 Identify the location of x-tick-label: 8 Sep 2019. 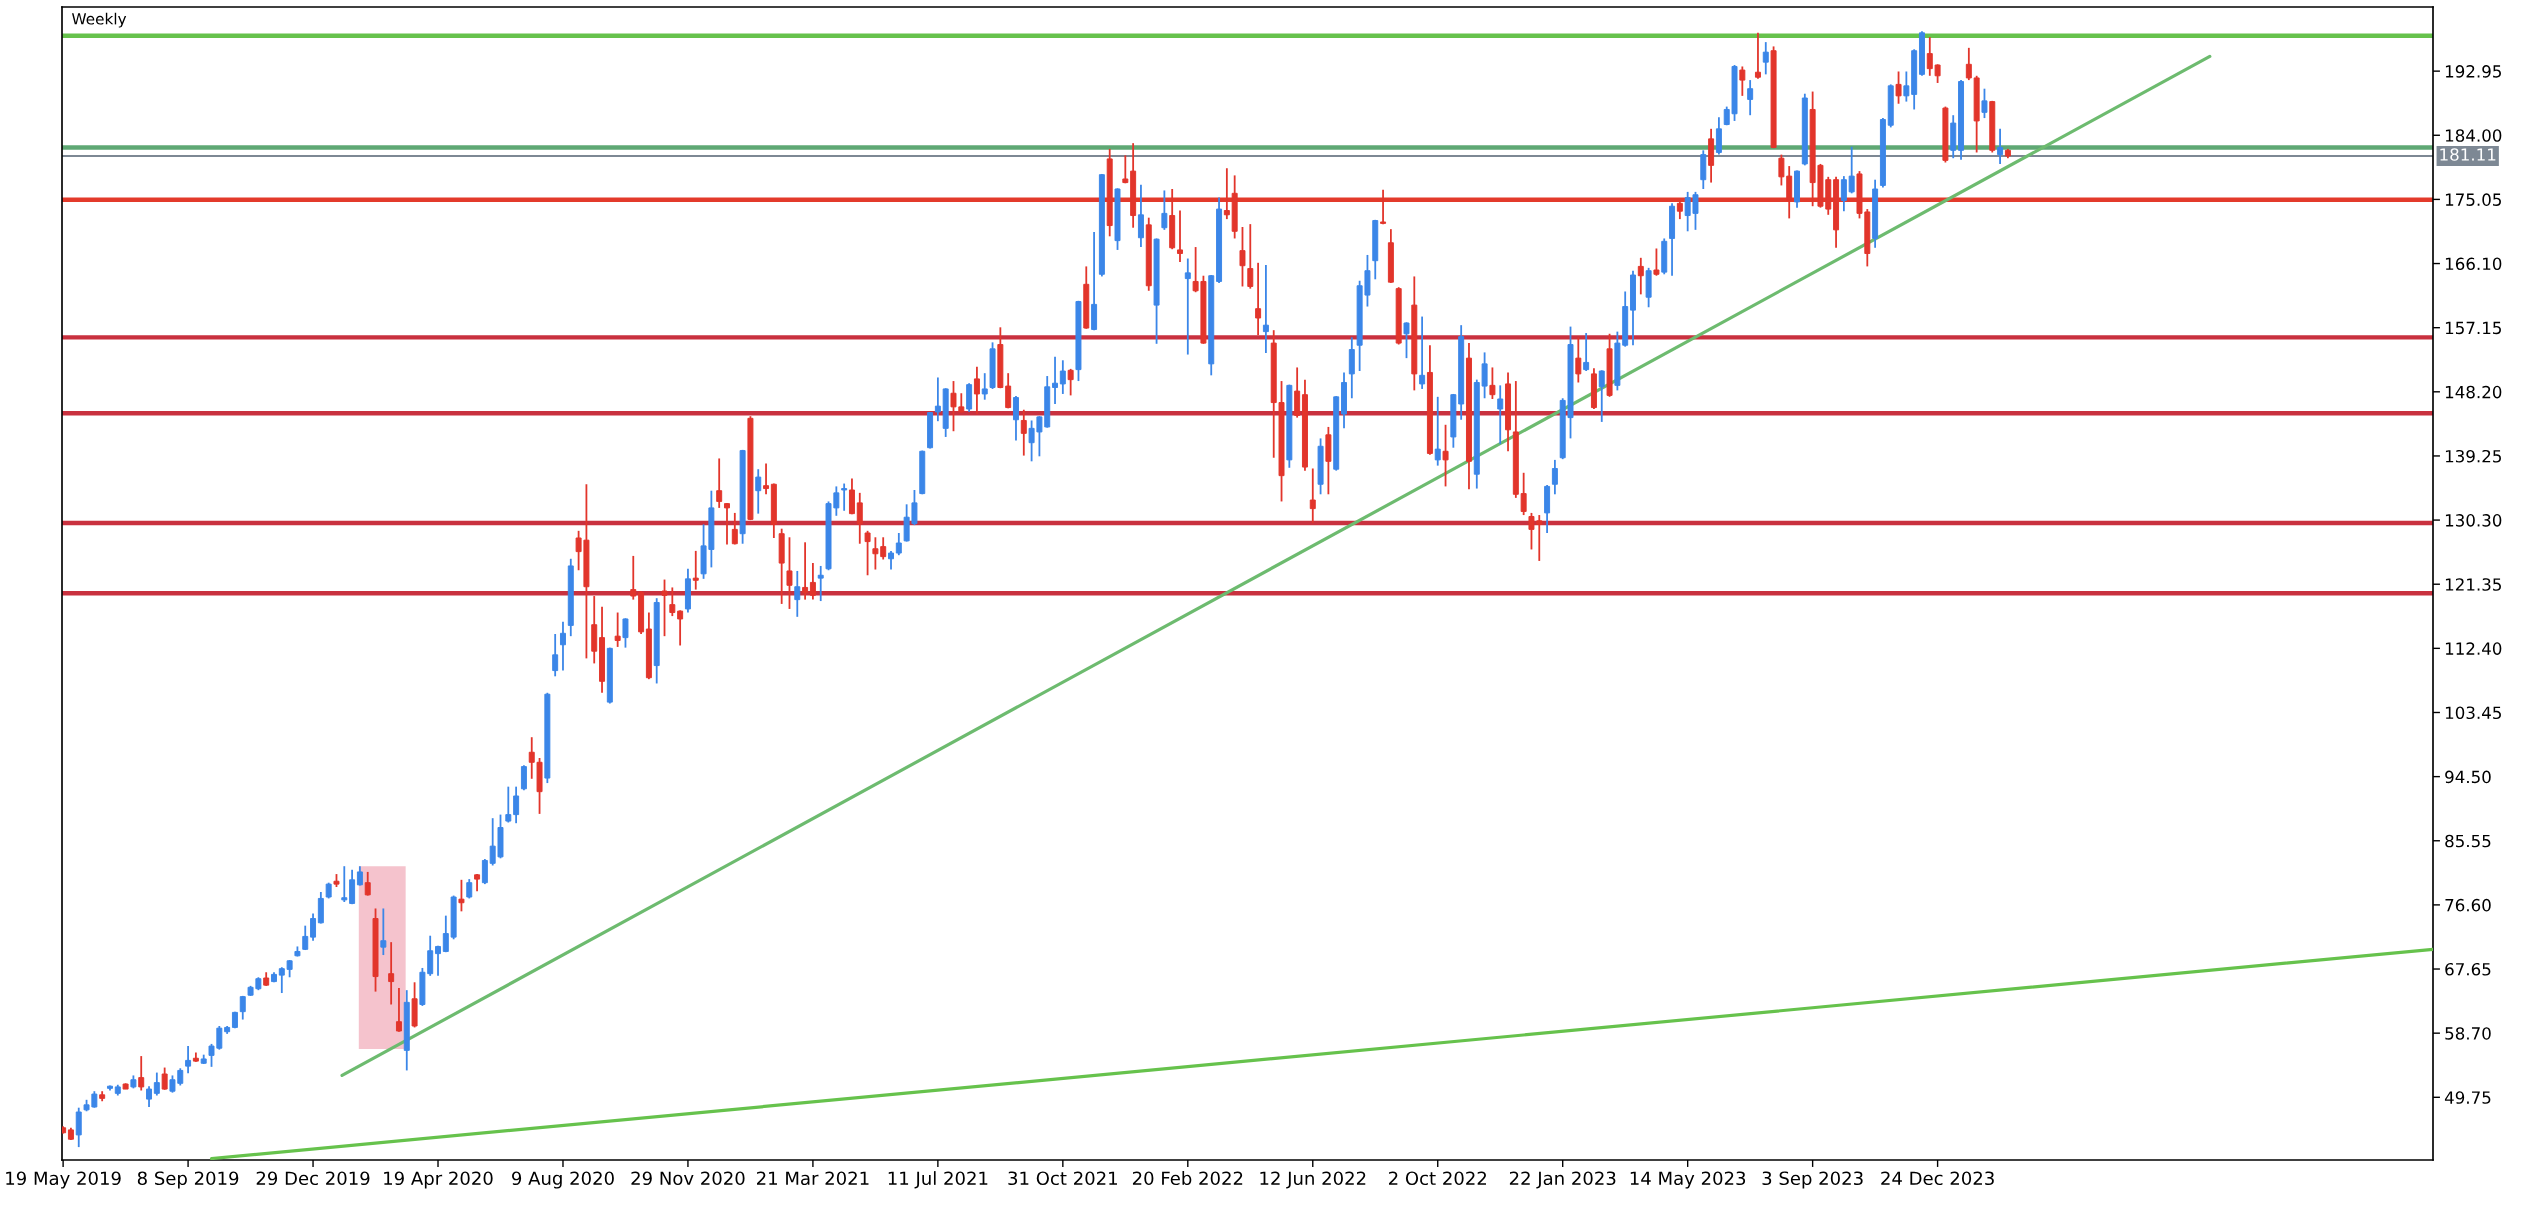
(188, 1180).